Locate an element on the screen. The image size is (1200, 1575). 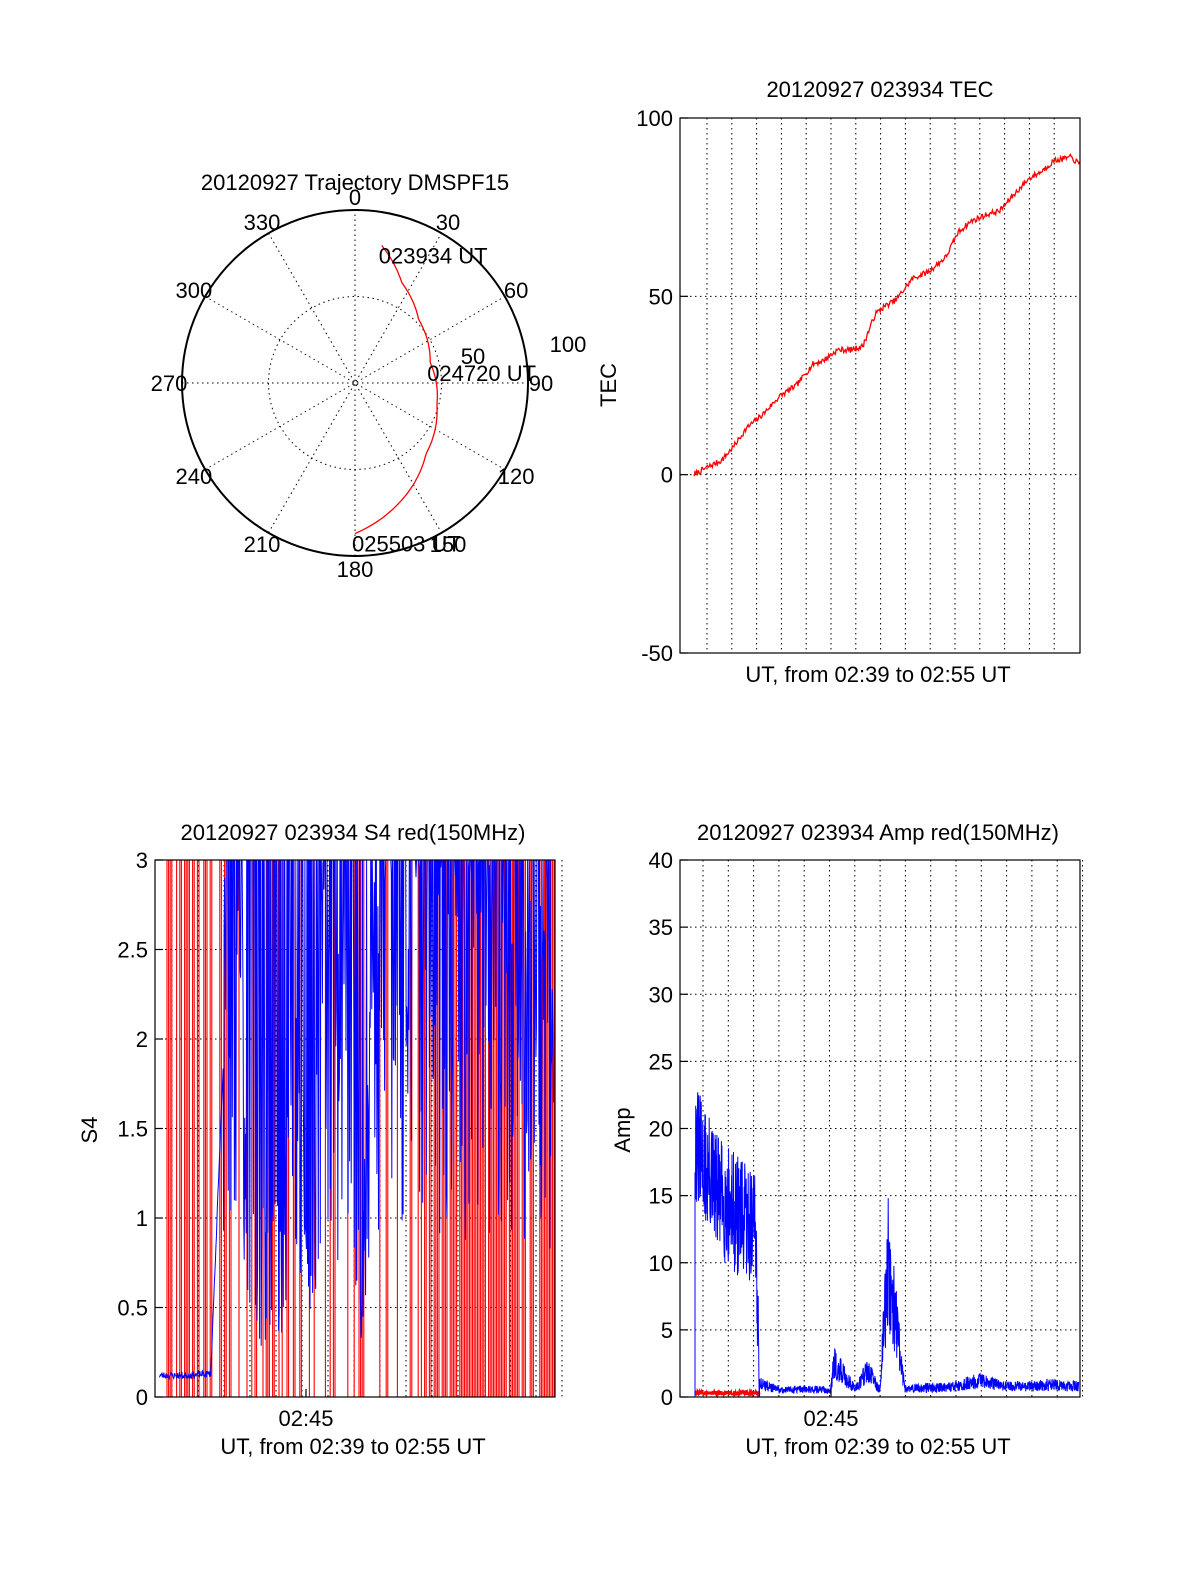
s4-ylabel: S4 is located at coordinates (89, 1130).